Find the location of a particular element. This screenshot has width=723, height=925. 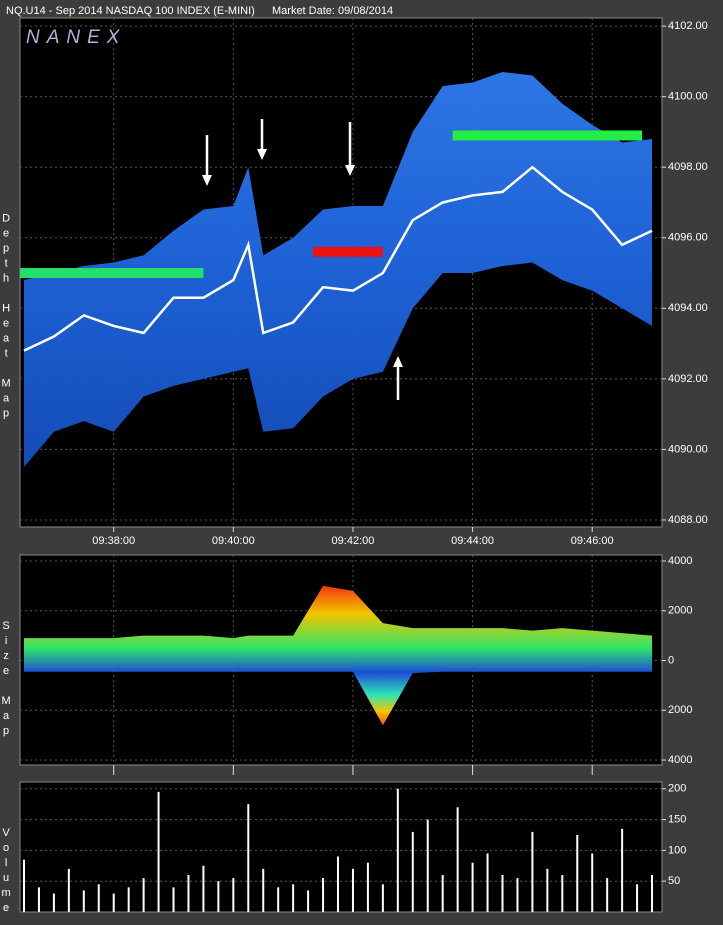

y-tick-label: 100 is located at coordinates (677, 850).